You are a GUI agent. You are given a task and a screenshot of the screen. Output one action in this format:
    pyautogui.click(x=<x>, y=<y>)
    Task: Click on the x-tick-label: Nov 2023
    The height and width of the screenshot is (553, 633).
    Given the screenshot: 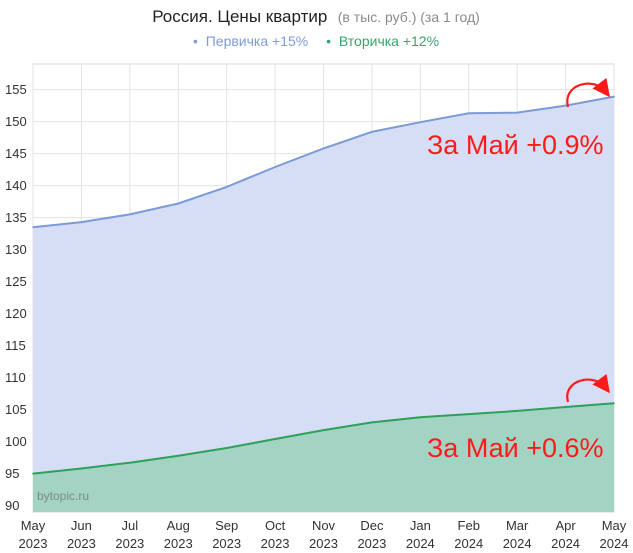 What is the action you would take?
    pyautogui.click(x=323, y=534)
    